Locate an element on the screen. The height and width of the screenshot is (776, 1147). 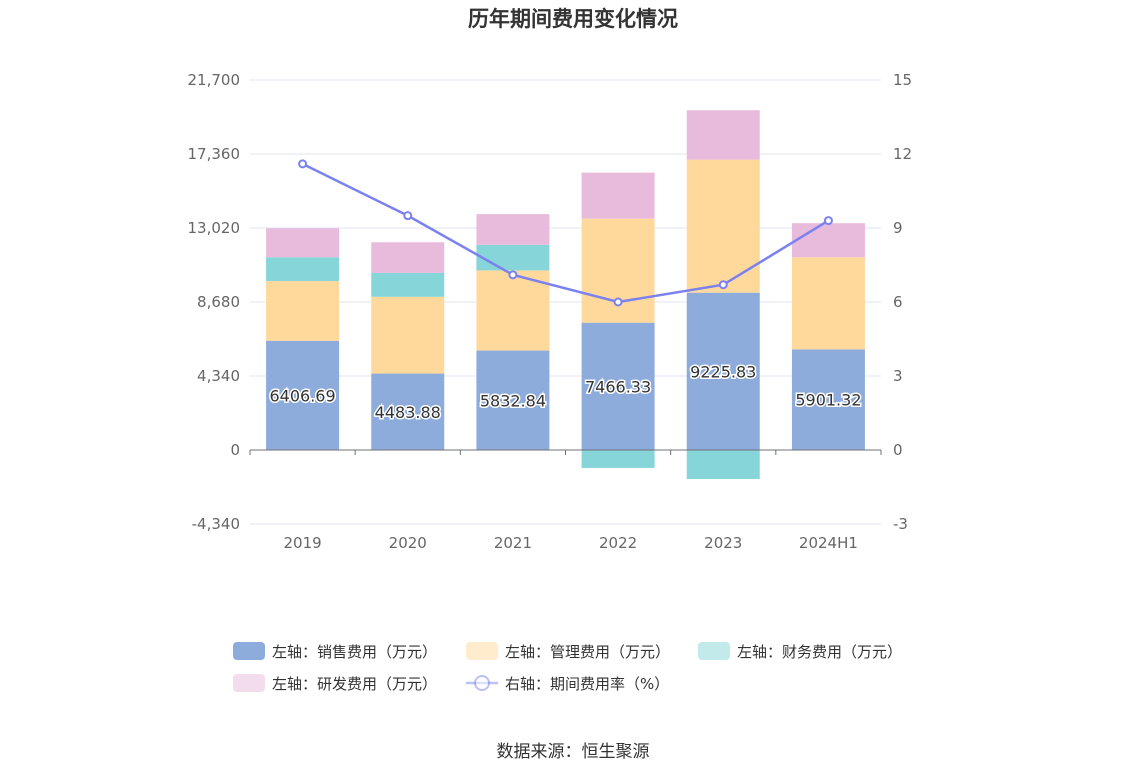
legend-item: 左轴：财务费用（万元） is located at coordinates (800, 651).